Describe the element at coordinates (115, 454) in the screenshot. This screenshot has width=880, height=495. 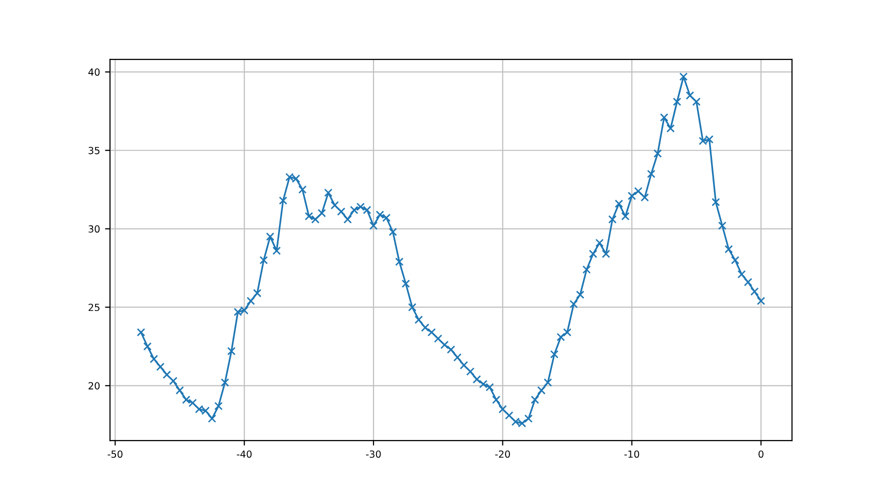
I see `x-tick-label: -50` at that location.